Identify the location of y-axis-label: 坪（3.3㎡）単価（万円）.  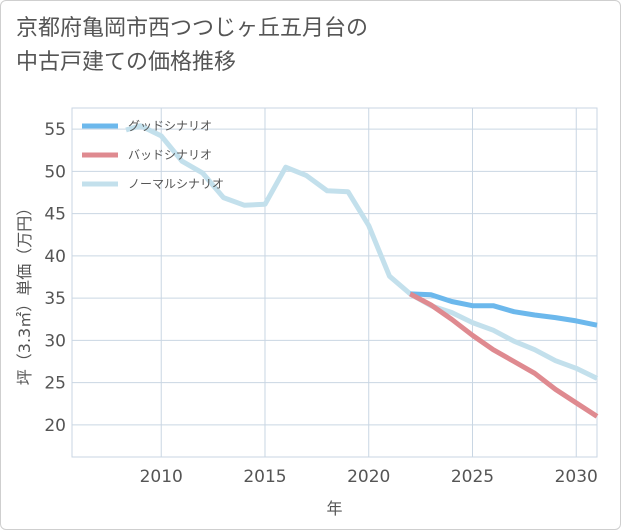
(24, 292).